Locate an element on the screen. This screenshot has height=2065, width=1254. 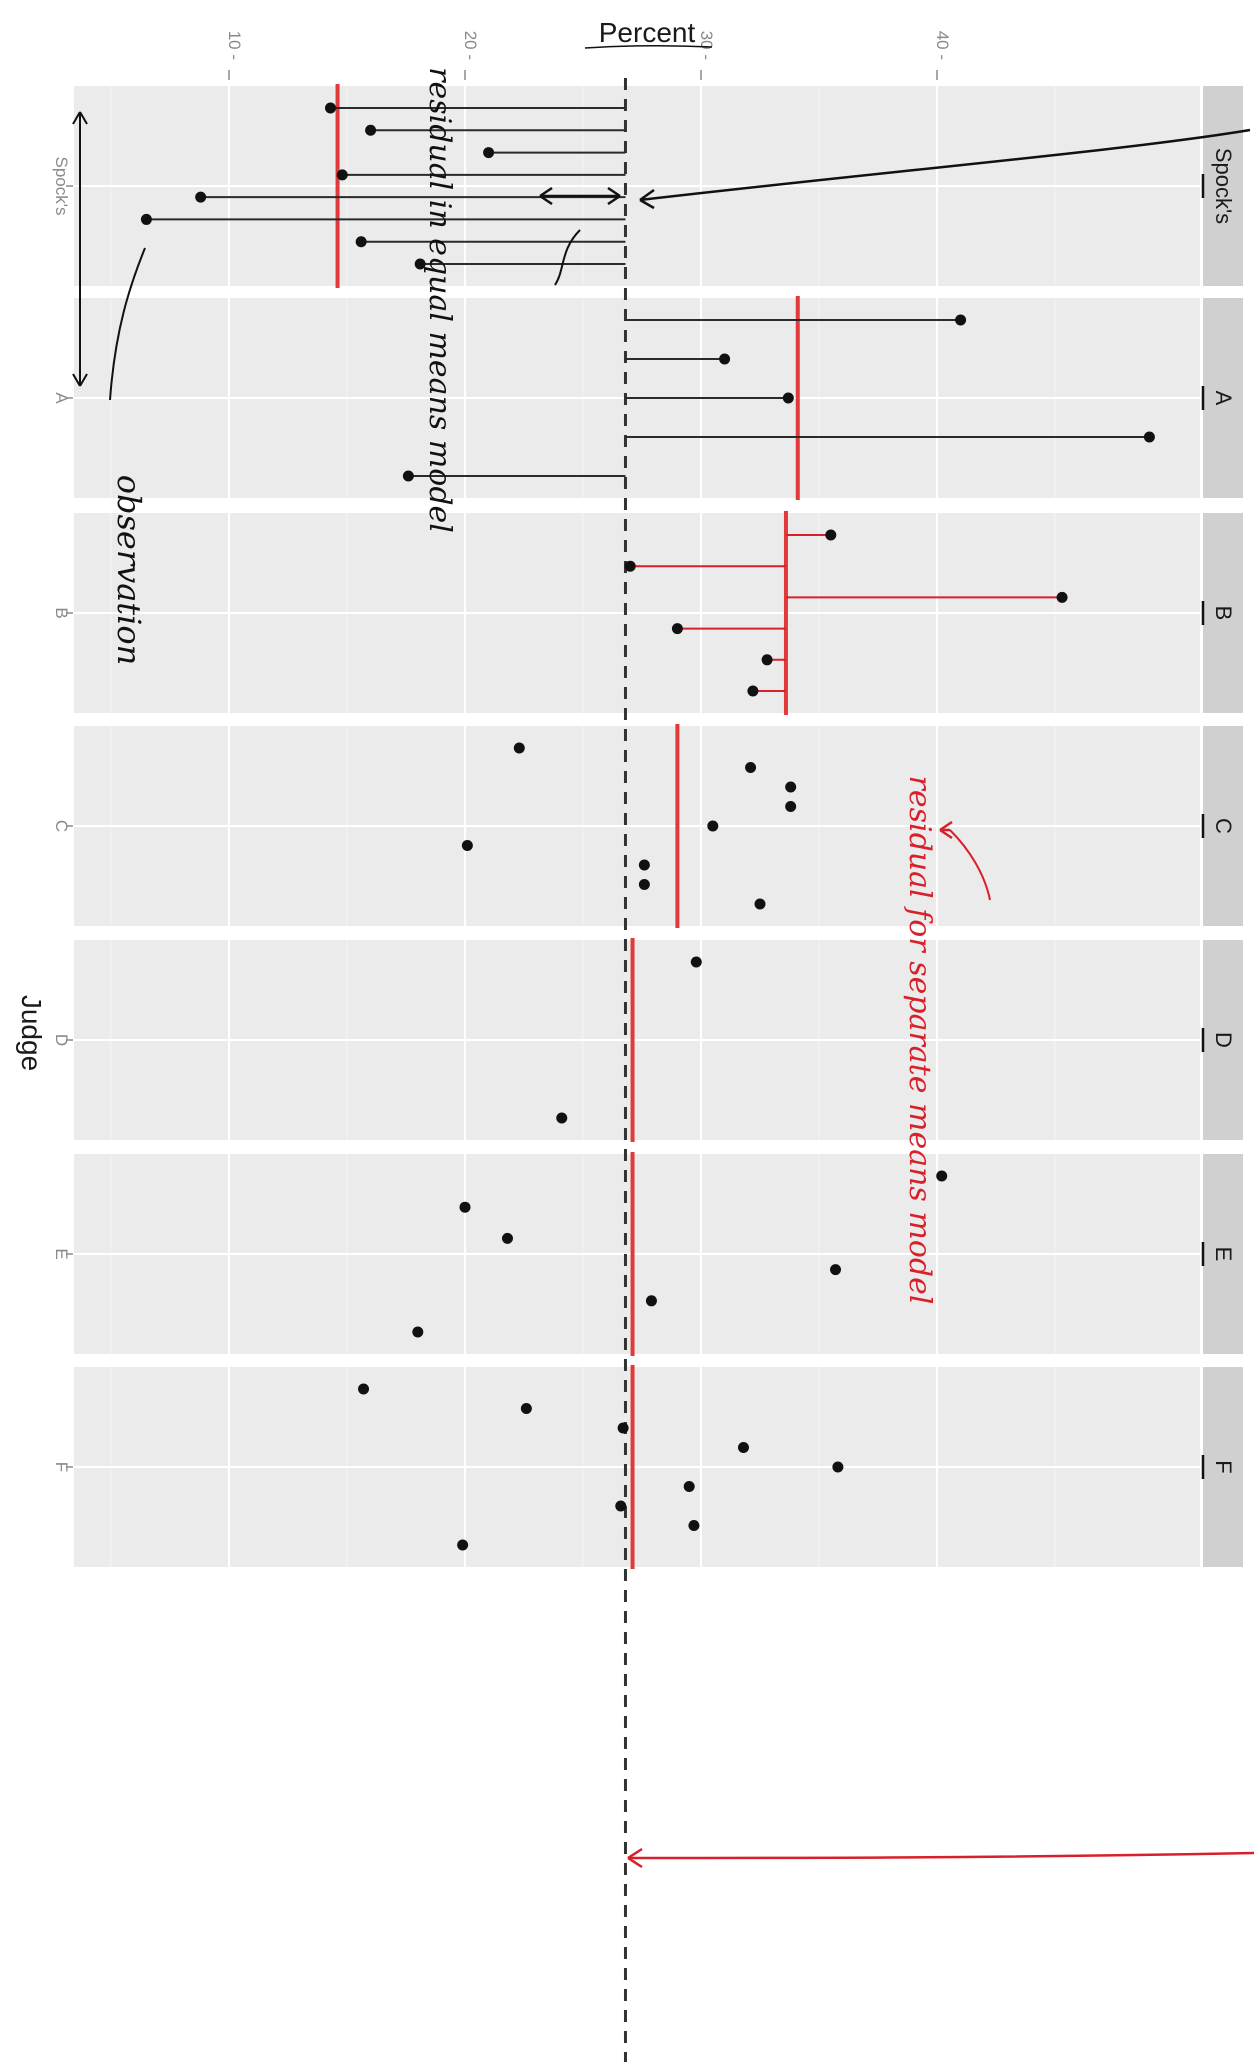
y-axis-title: Percent is located at coordinates (647, 32).